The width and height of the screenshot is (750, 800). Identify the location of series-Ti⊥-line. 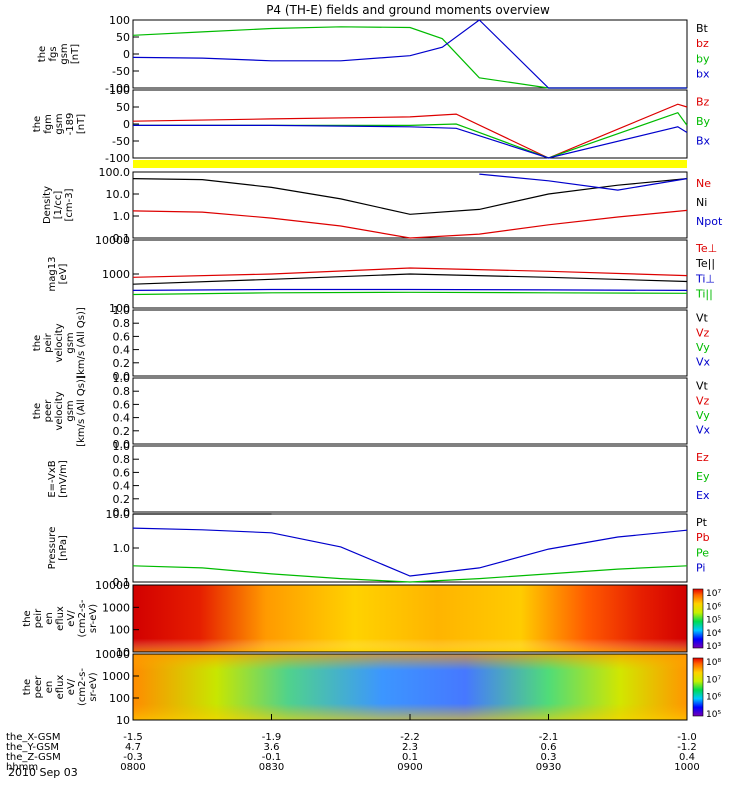
(410, 289).